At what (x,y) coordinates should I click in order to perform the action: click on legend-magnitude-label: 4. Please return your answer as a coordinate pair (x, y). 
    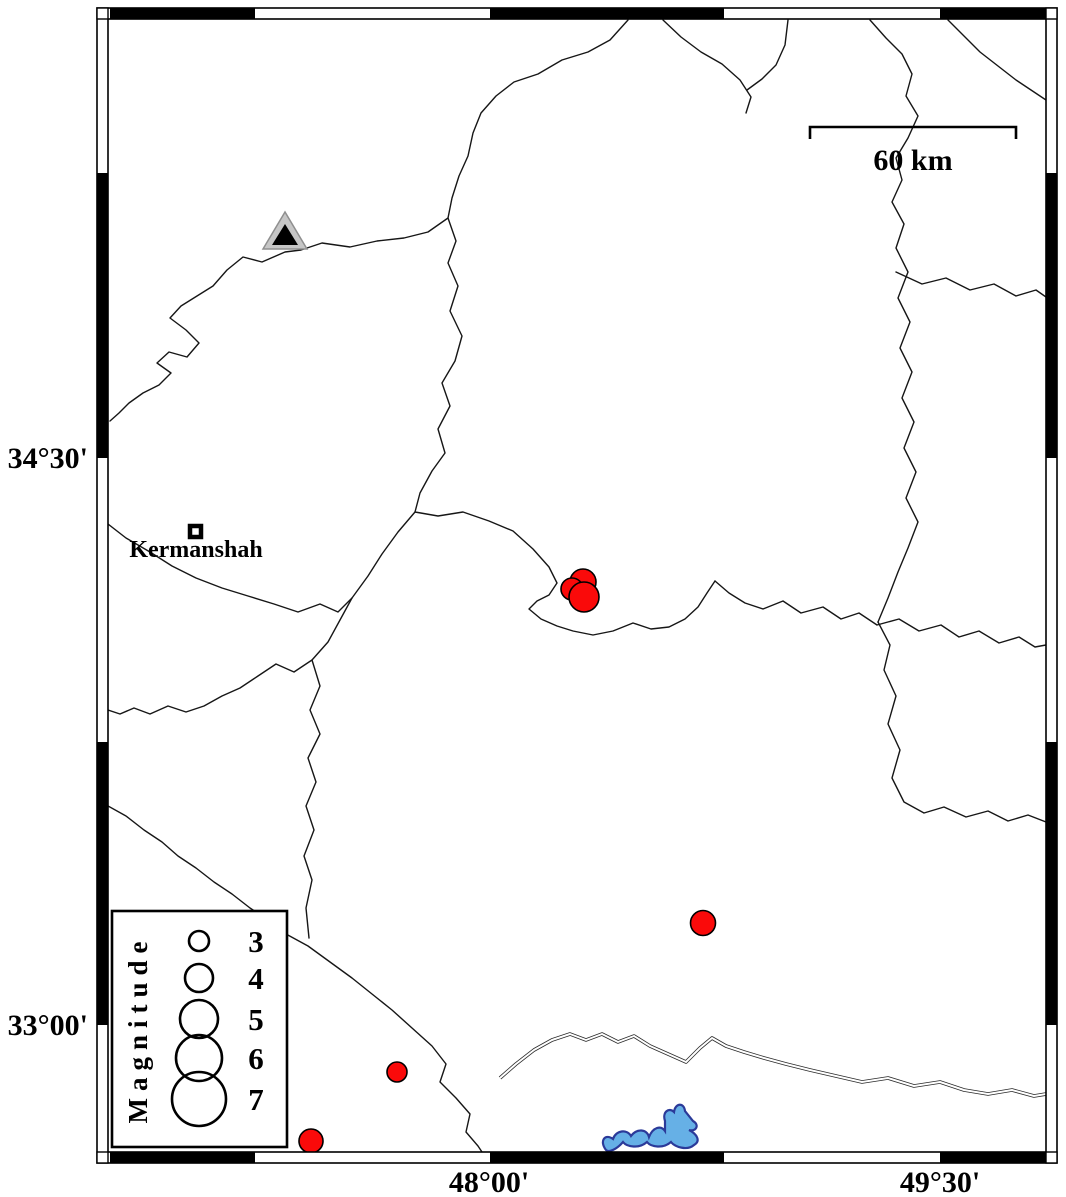
    Looking at the image, I should click on (256, 978).